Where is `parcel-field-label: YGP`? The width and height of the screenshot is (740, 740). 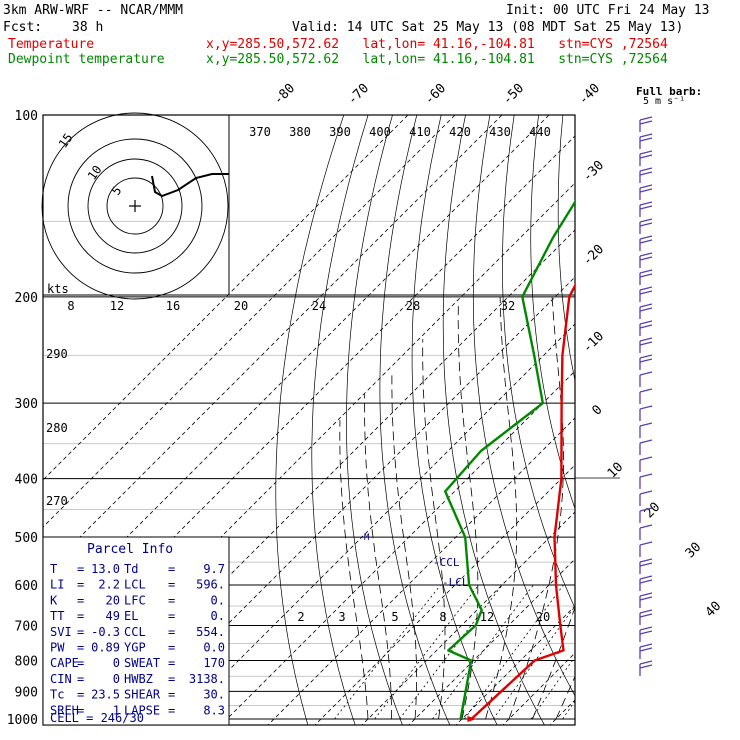 parcel-field-label: YGP is located at coordinates (135, 648).